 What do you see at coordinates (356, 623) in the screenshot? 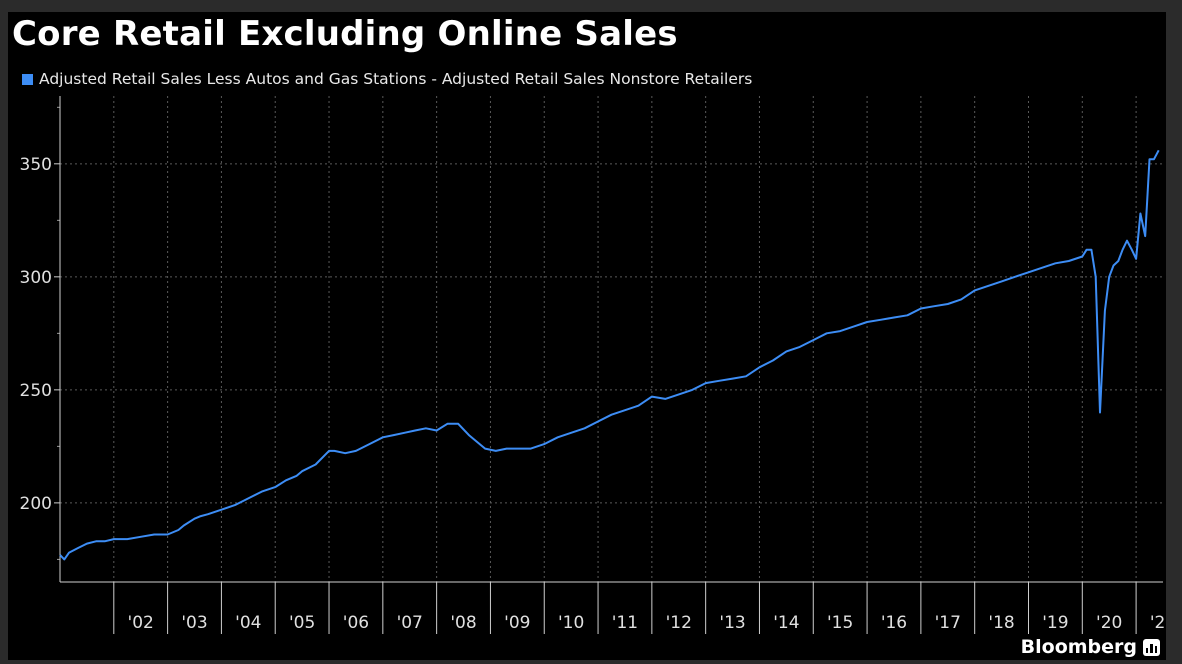
I see `x-tick-label: '06` at bounding box center [356, 623].